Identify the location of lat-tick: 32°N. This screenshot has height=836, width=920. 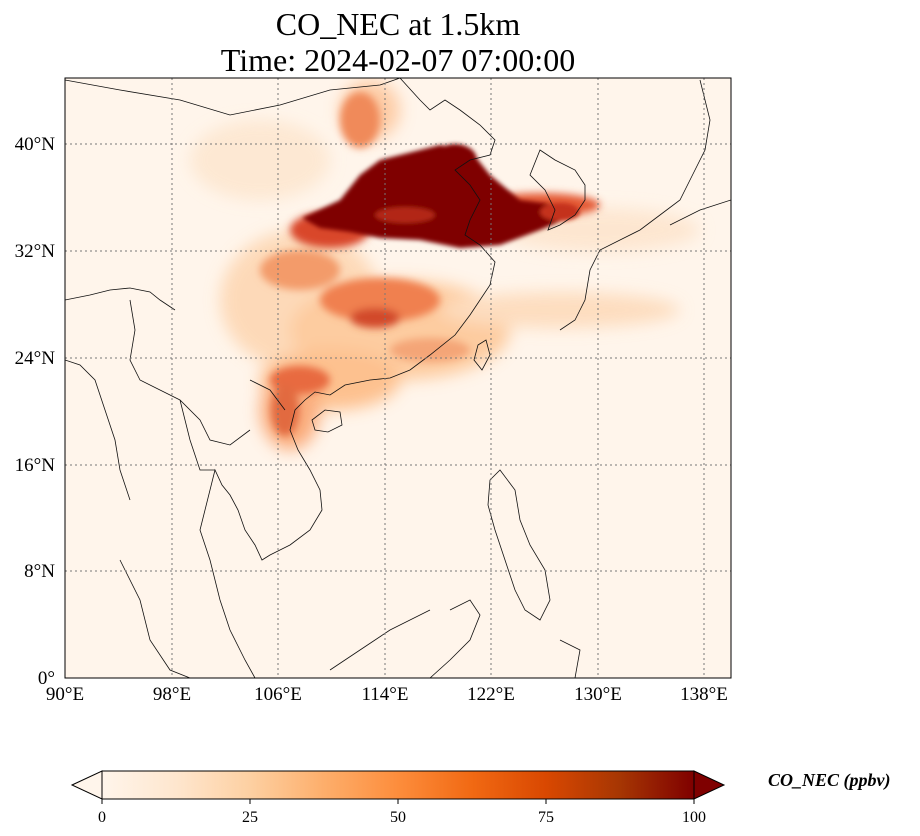
(35, 251).